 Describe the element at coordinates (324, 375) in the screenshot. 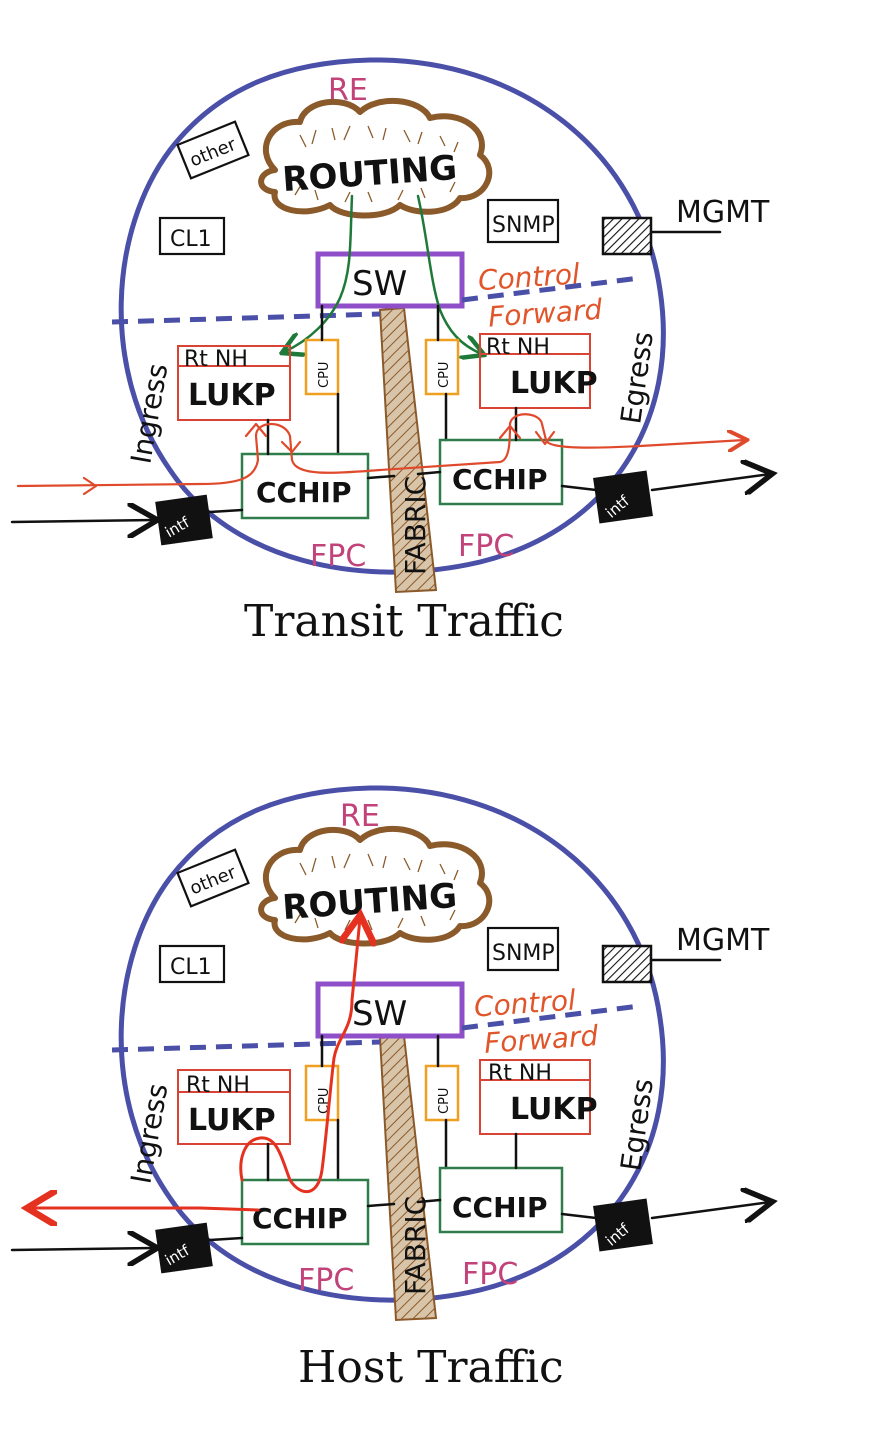

I see `left-cpu-label: CPU` at that location.